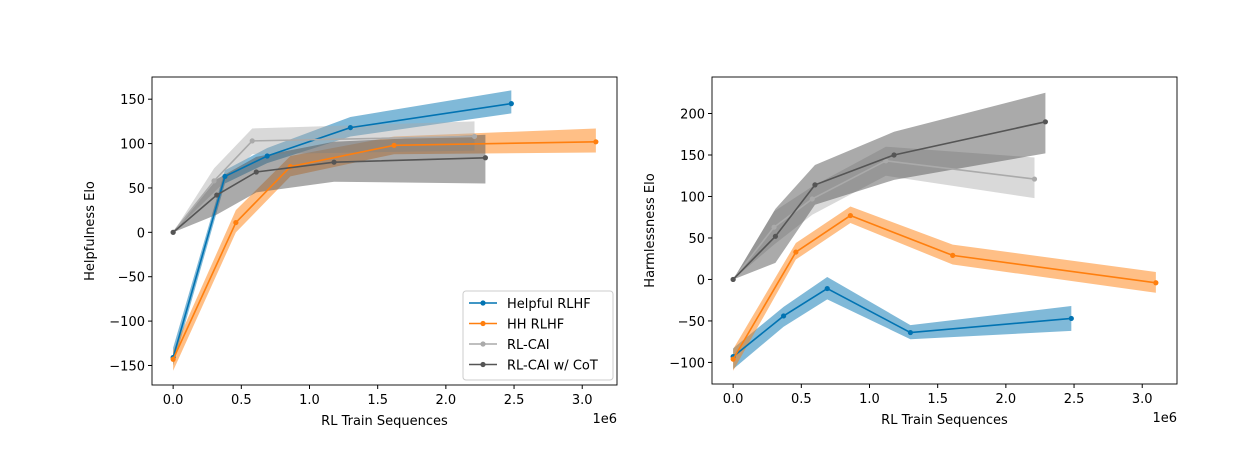 The height and width of the screenshot is (457, 1240). I want to click on legend-frame, so click(538, 335).